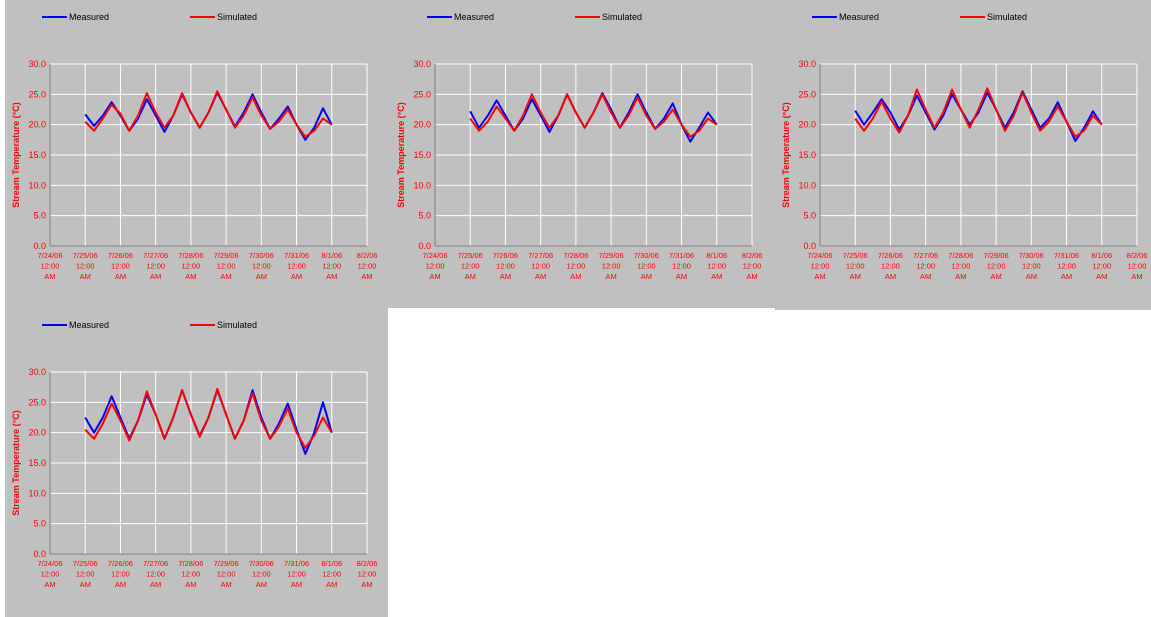 This screenshot has height=617, width=1151. What do you see at coordinates (226, 266) in the screenshot?
I see `x-tick-label: 7/29/06 12:00 AM` at bounding box center [226, 266].